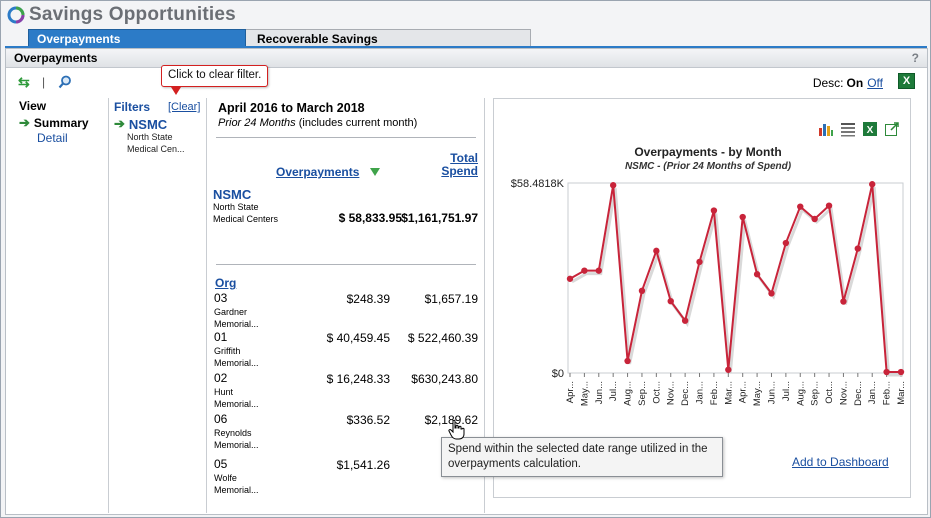 The height and width of the screenshot is (518, 931). Describe the element at coordinates (358, 338) in the screenshot. I see `org-overpayments: $ 40,459.45` at that location.